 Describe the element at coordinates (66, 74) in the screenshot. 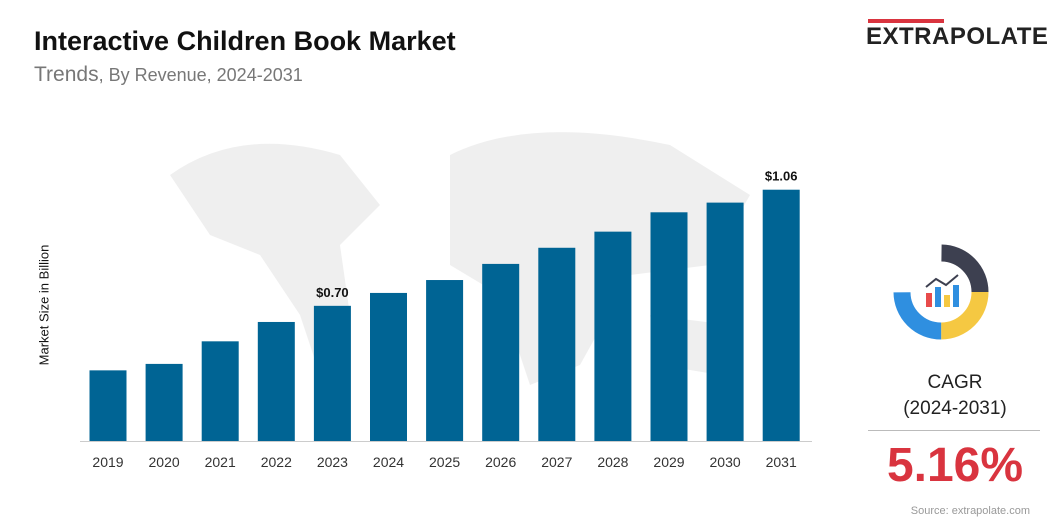

I see `subtitle-main: Trends` at that location.